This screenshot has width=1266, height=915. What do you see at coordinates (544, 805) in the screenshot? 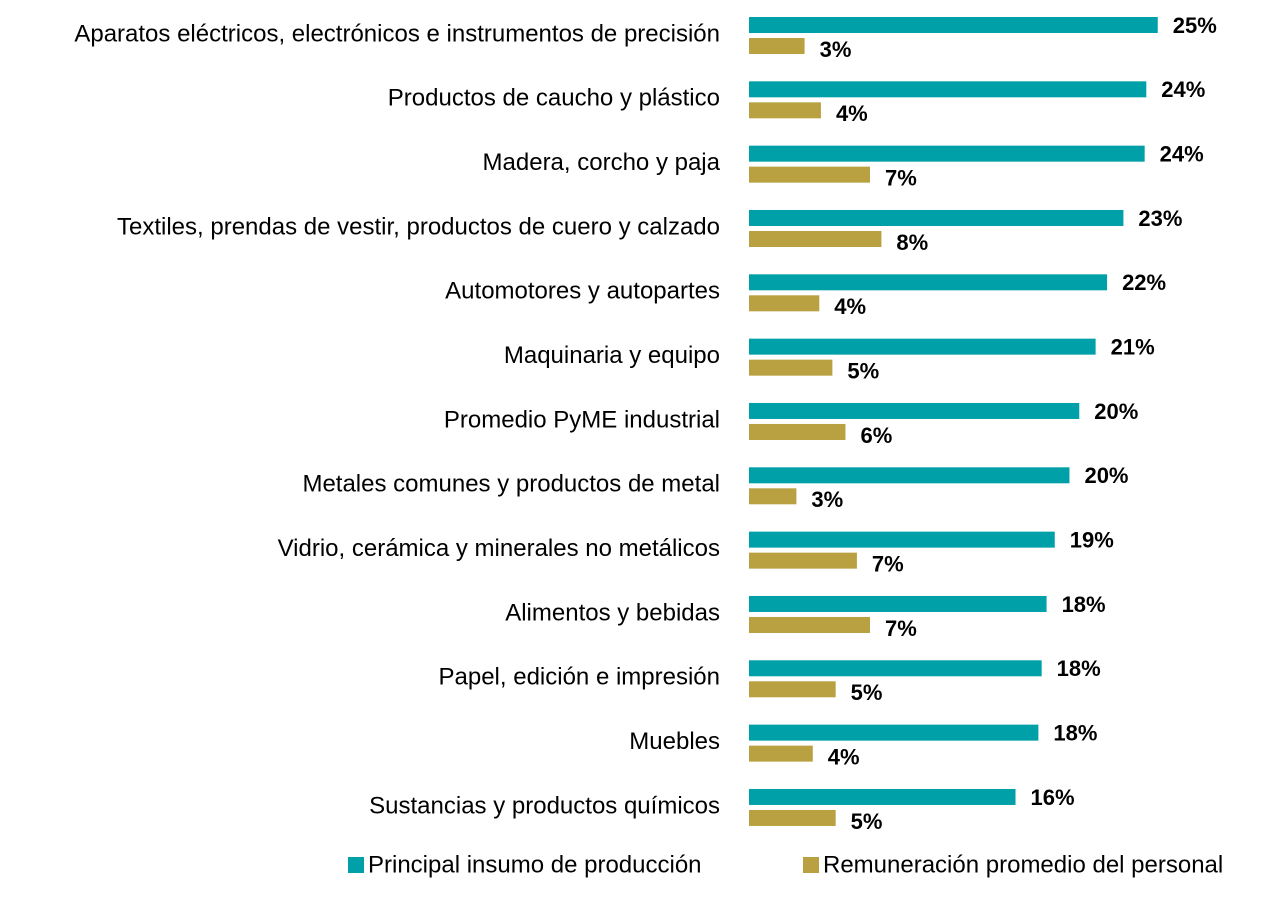
I see `category-label: Sustancias y productos químicos` at bounding box center [544, 805].